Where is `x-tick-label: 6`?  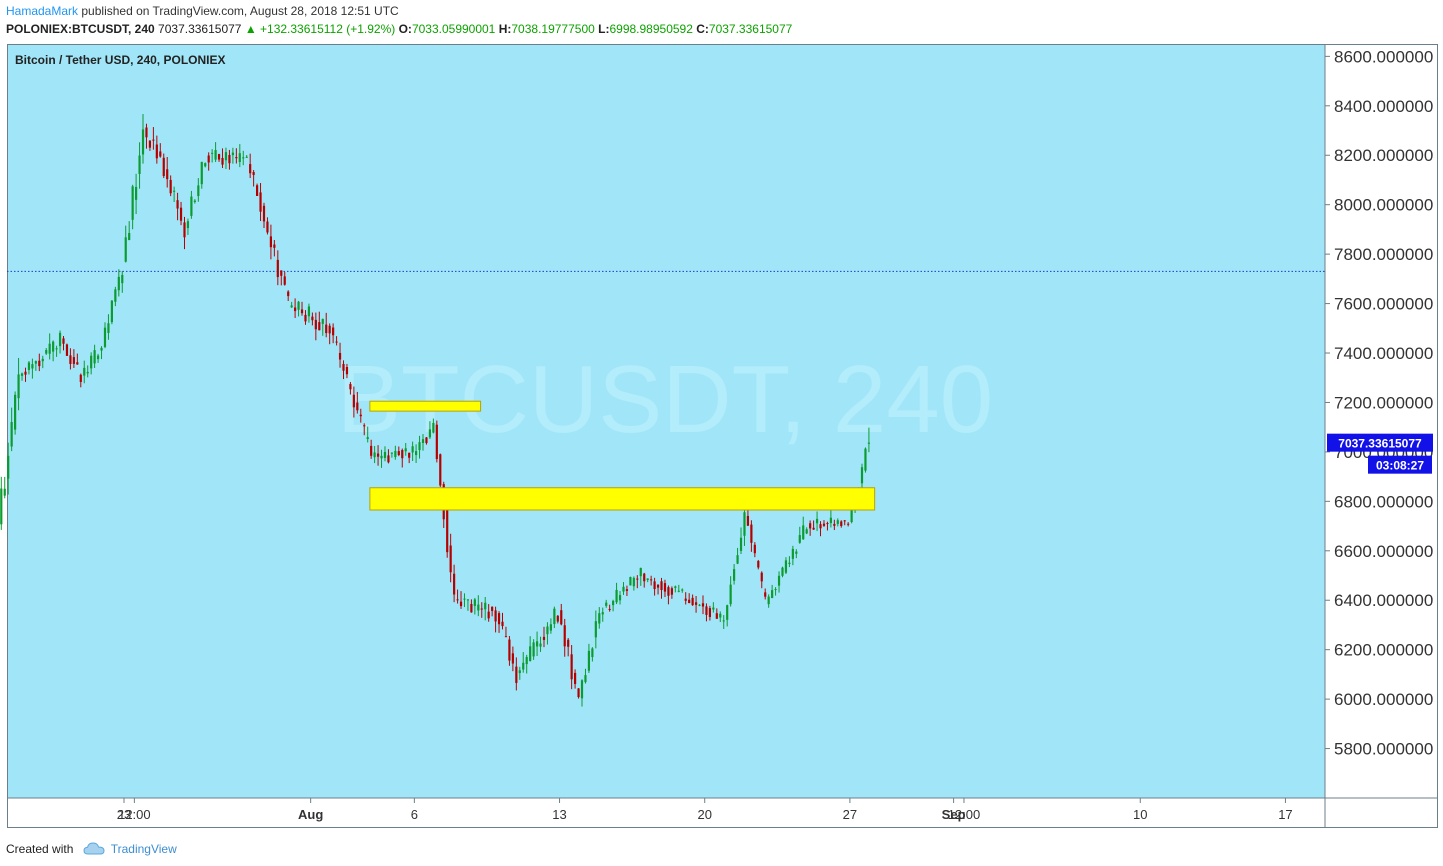 x-tick-label: 6 is located at coordinates (414, 814).